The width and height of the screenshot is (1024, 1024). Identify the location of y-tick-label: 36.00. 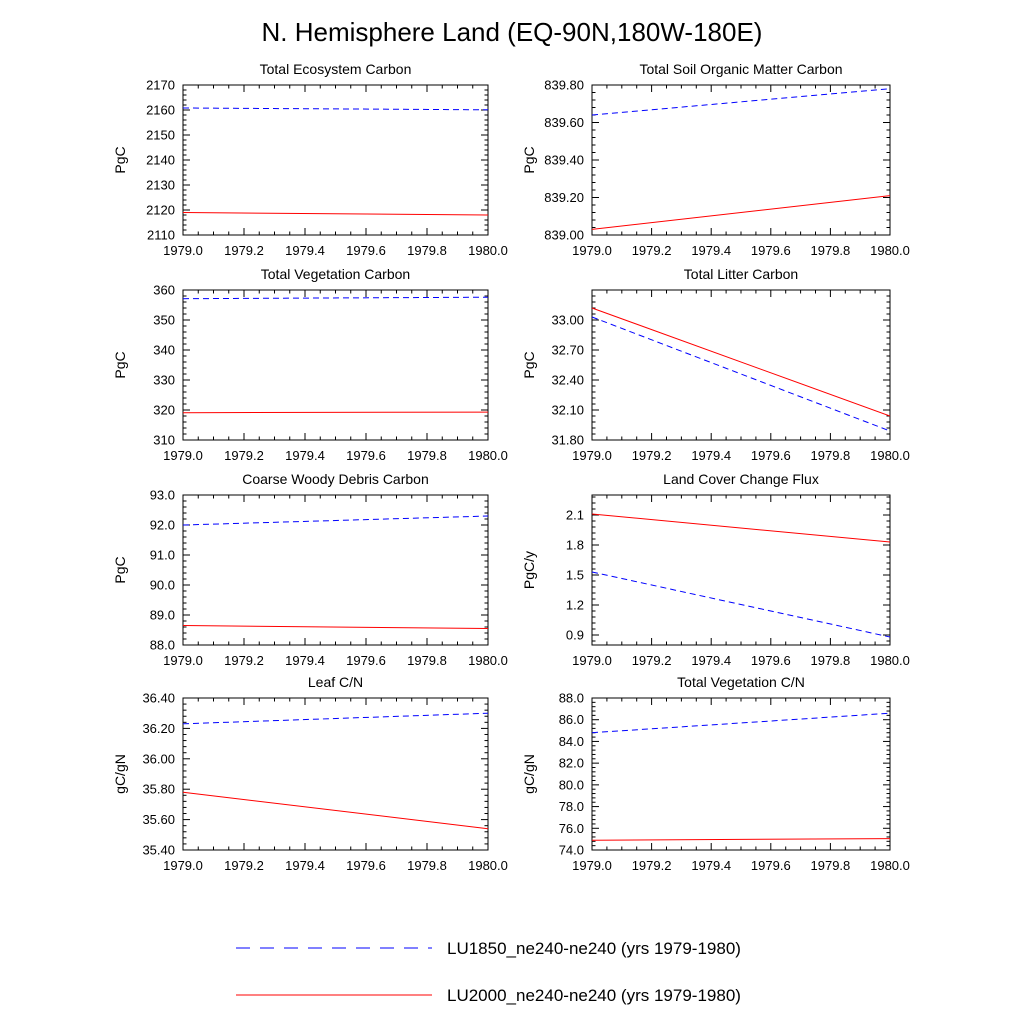
(158, 758).